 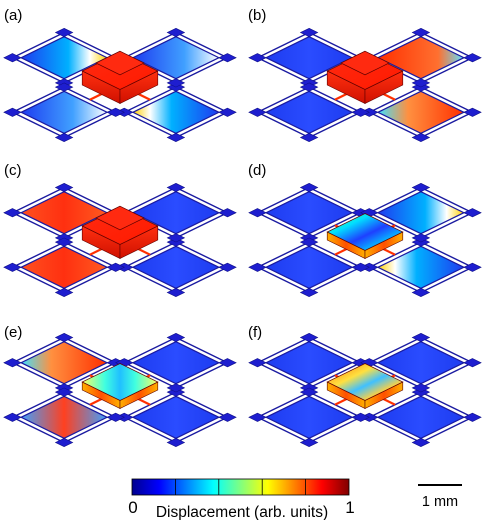 I want to click on panel-1: (a), so click(x=120, y=75).